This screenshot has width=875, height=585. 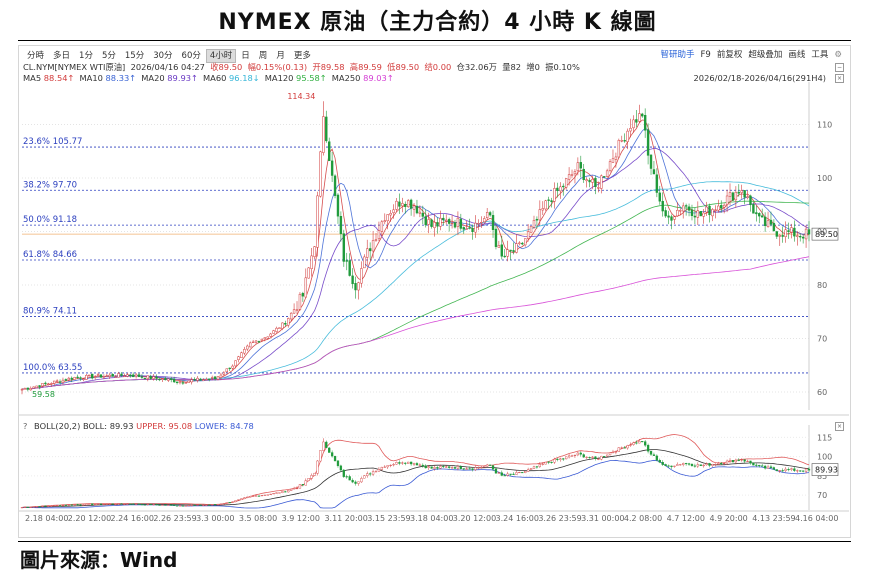 What do you see at coordinates (765, 55) in the screenshot?
I see `tool-button-3: 超级叠加` at bounding box center [765, 55].